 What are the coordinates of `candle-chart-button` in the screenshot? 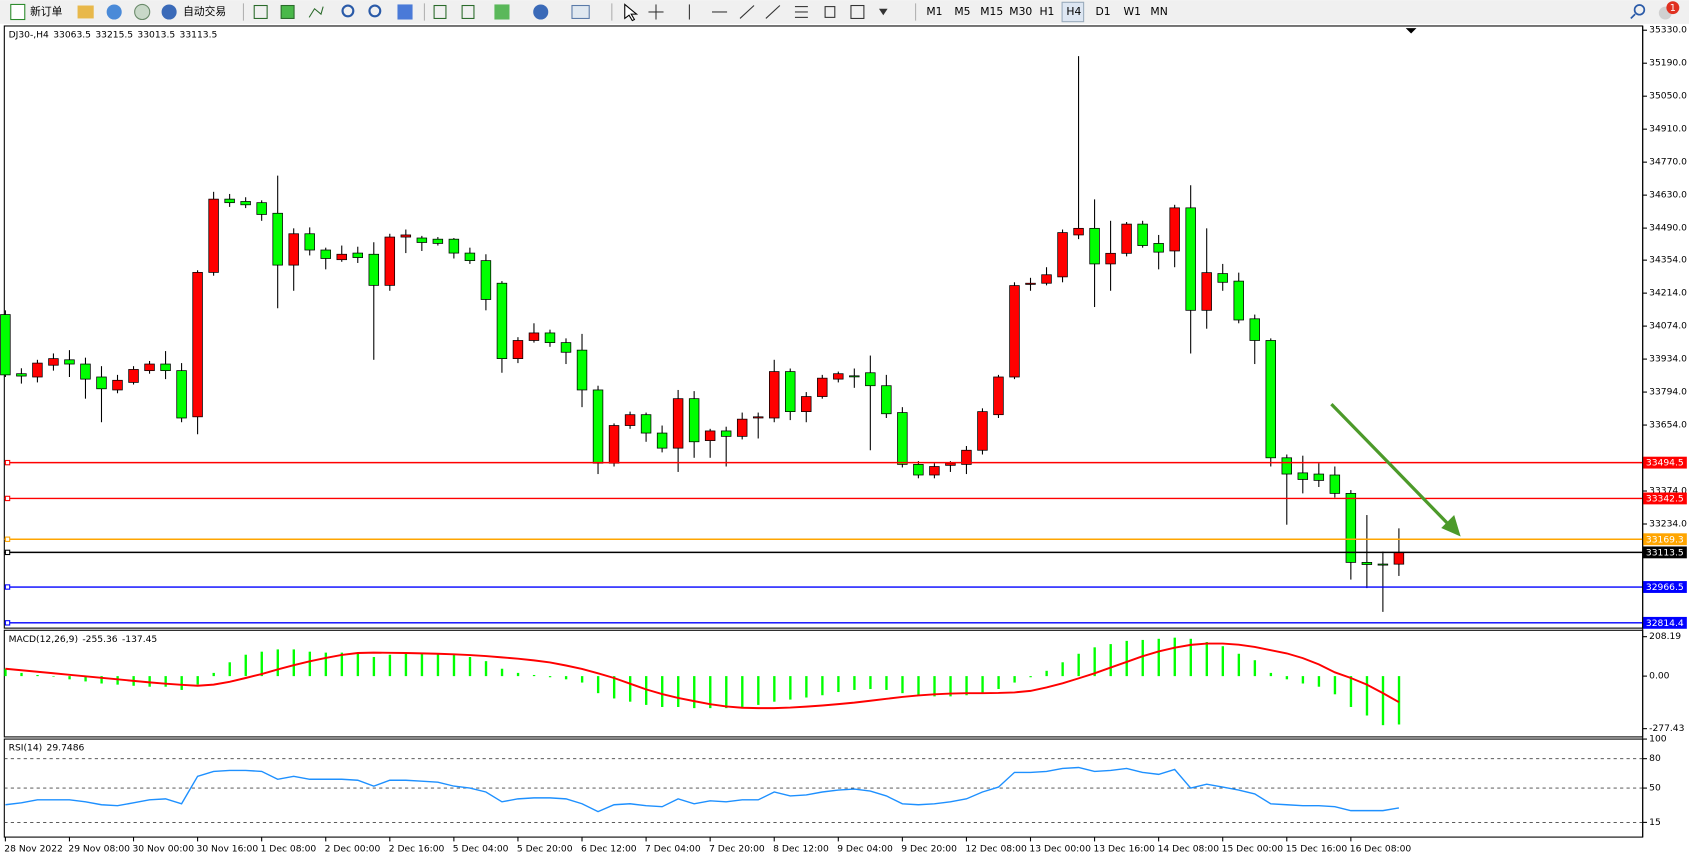 It's located at (287, 11).